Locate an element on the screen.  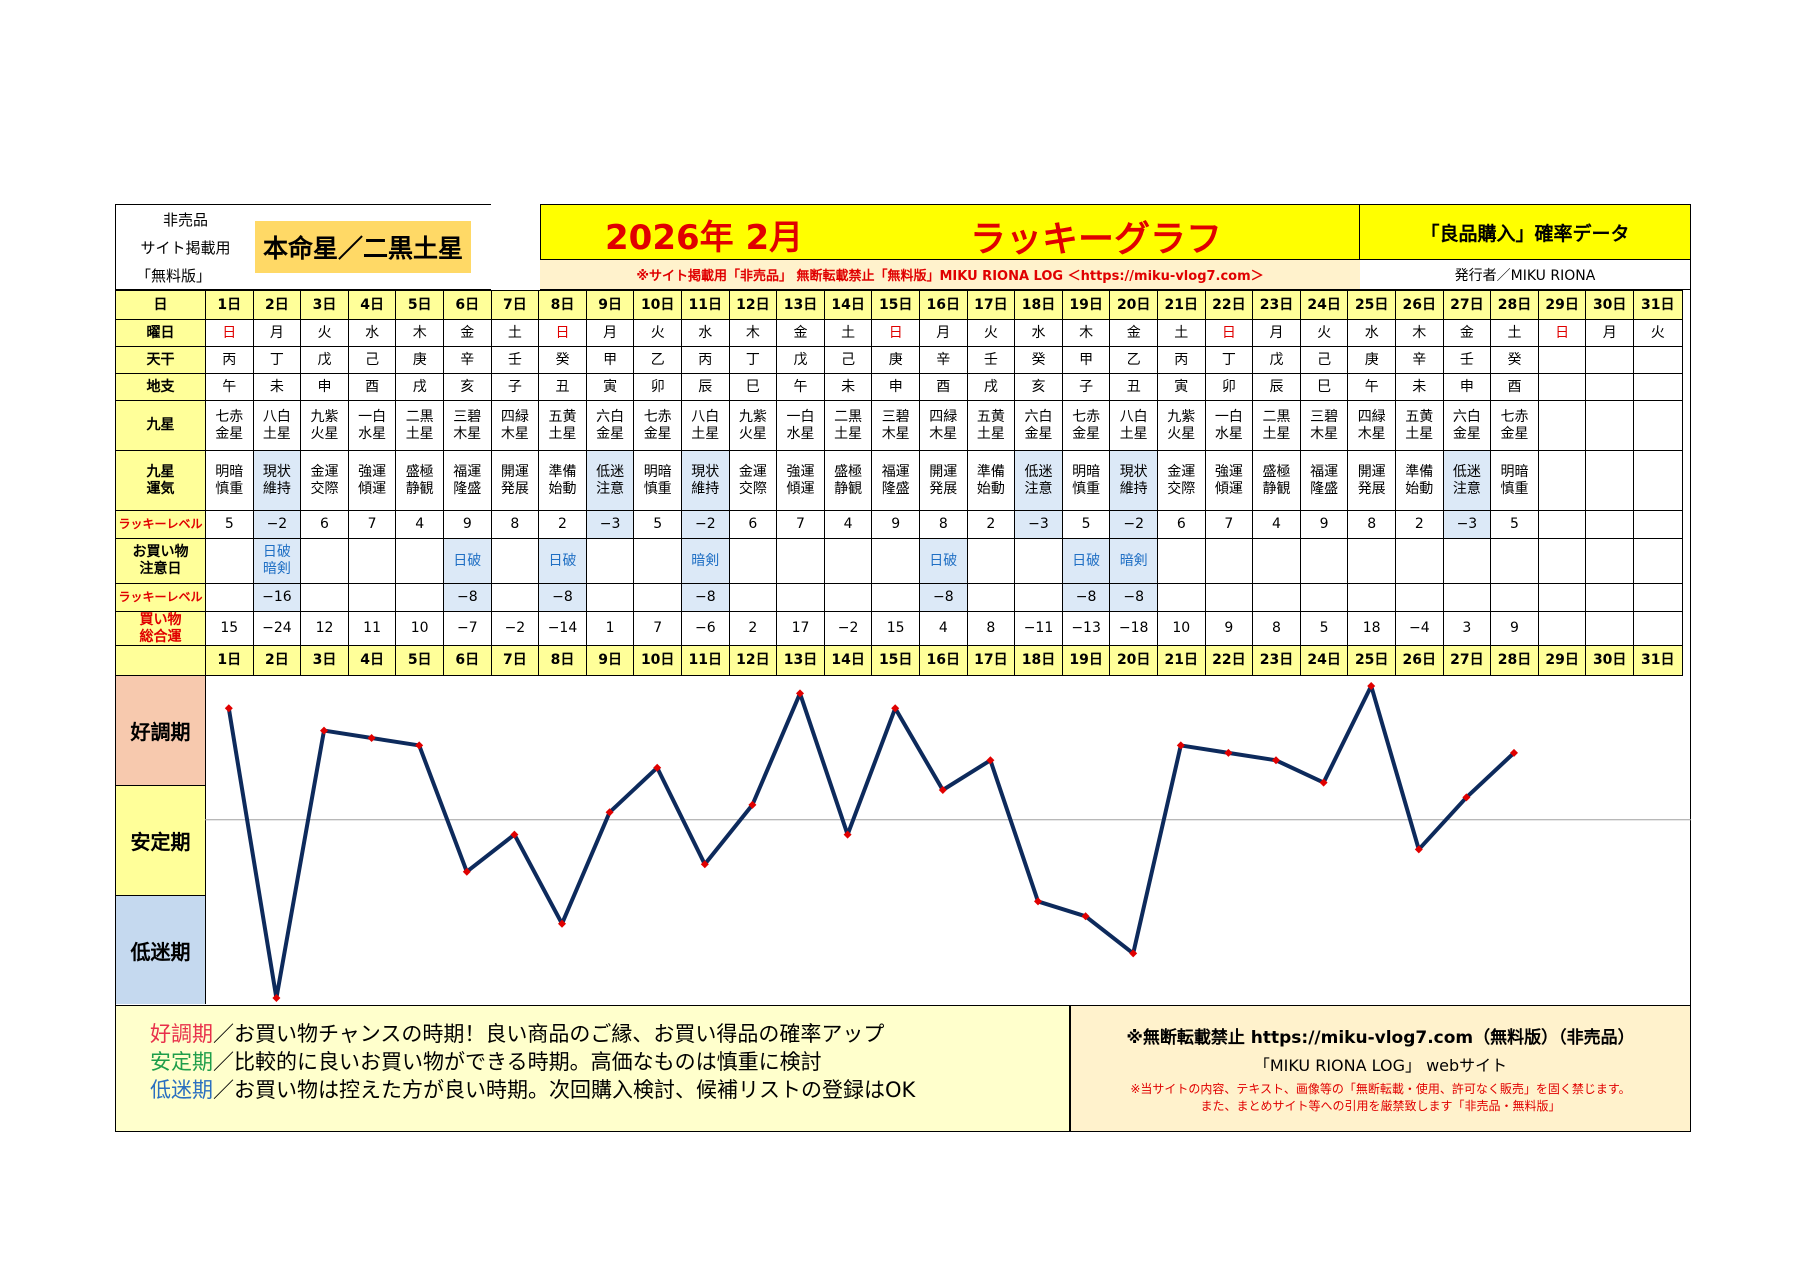
day-footer-cell: 24日 is located at coordinates (1324, 661).